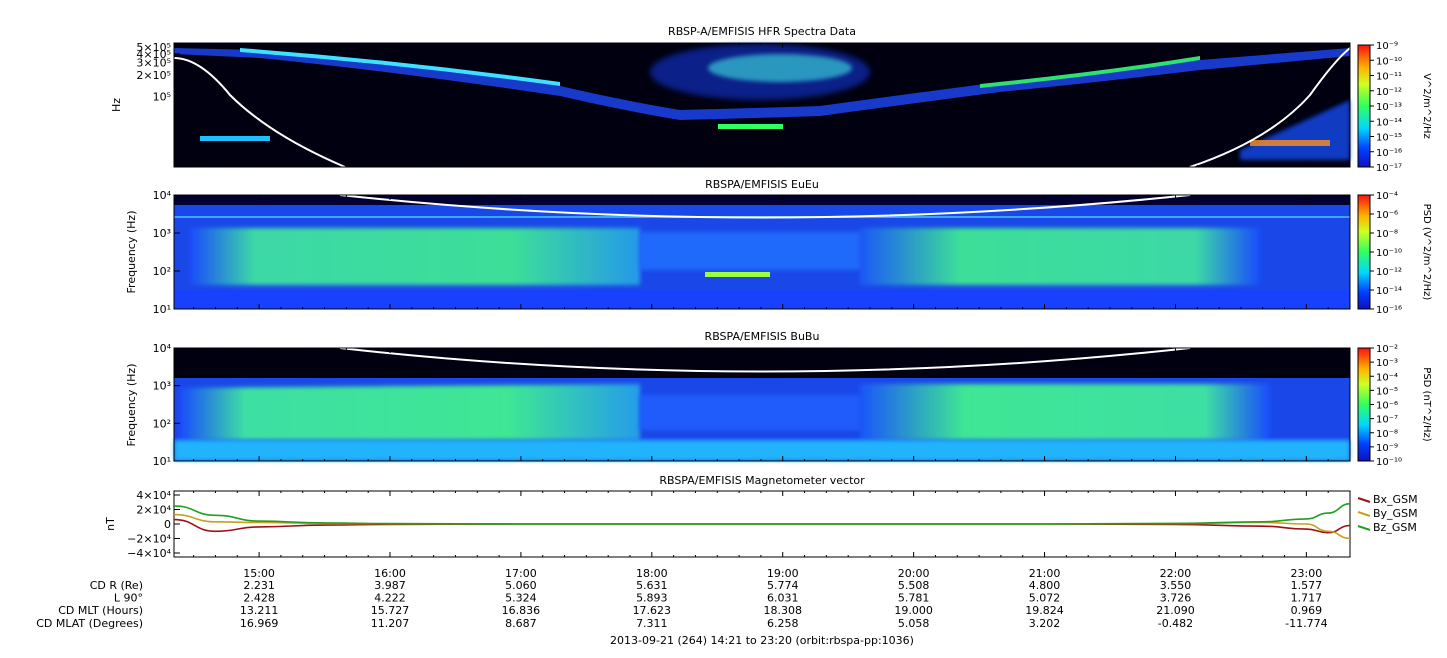  Describe the element at coordinates (1387, 391) in the screenshot. I see `colorbar-tick-label: 10⁻⁵` at that location.